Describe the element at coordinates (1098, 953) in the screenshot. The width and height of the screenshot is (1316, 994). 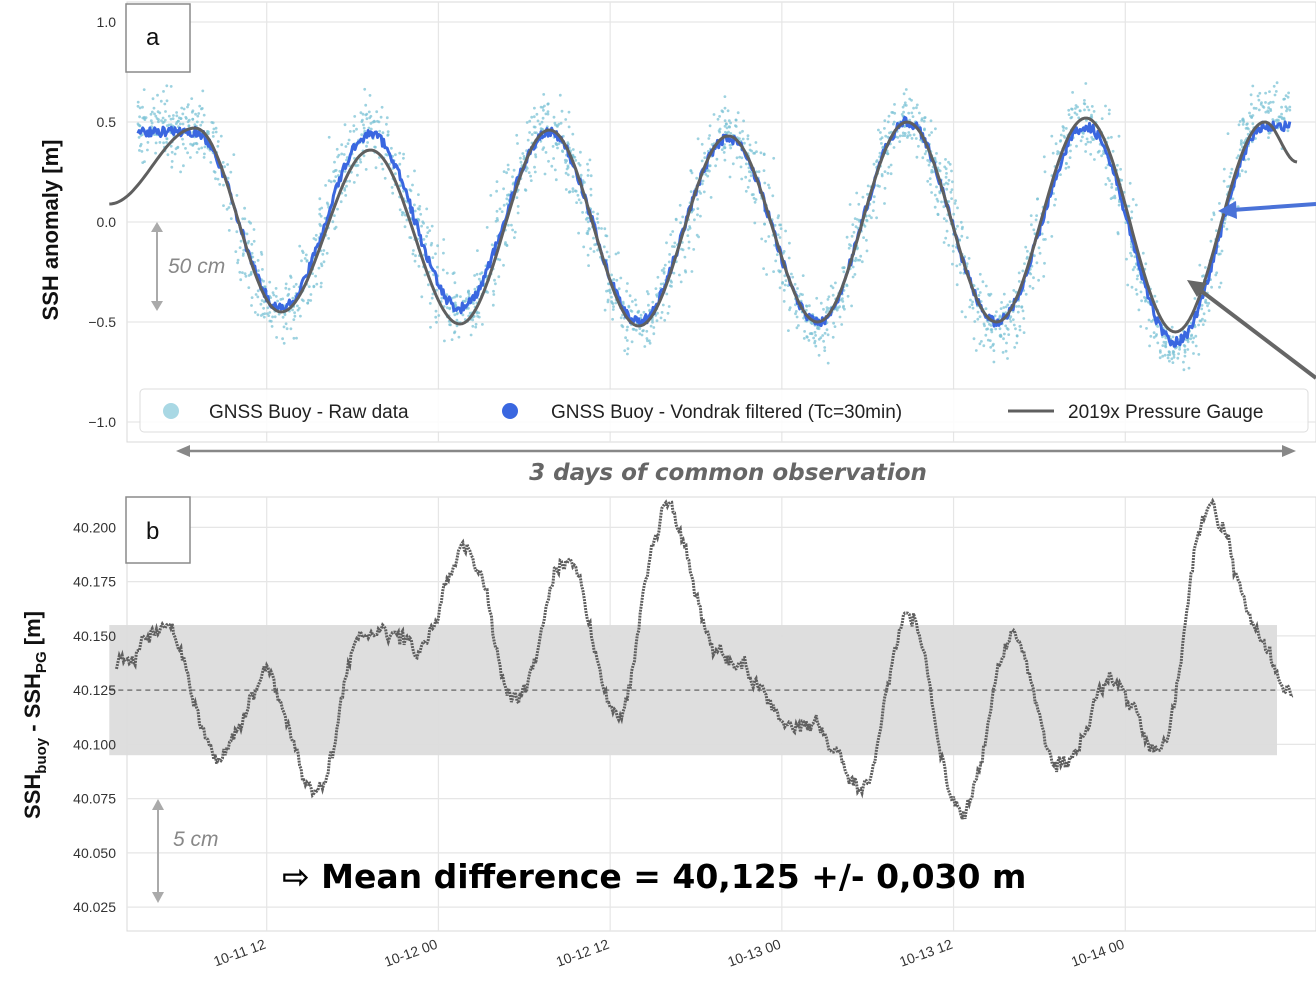
I see `xtick-b: 10-14 00` at that location.